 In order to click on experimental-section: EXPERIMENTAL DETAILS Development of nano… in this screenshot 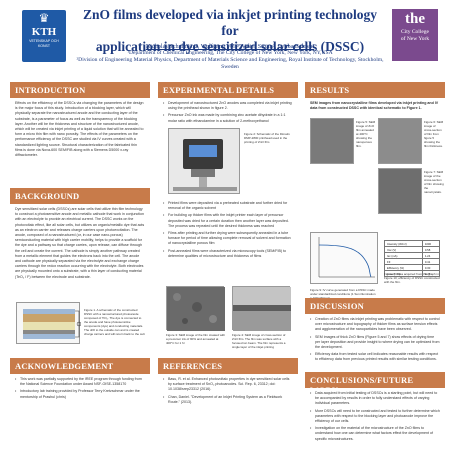, I will do `click(228, 105)`.